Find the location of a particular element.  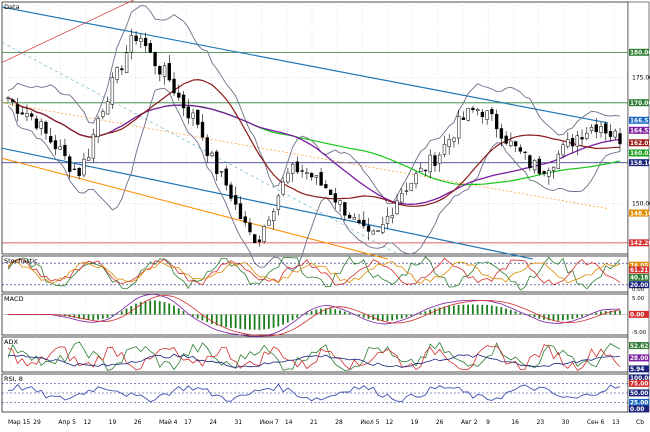

osc-tag-Stochastic-3: 20.00 is located at coordinates (639, 286).